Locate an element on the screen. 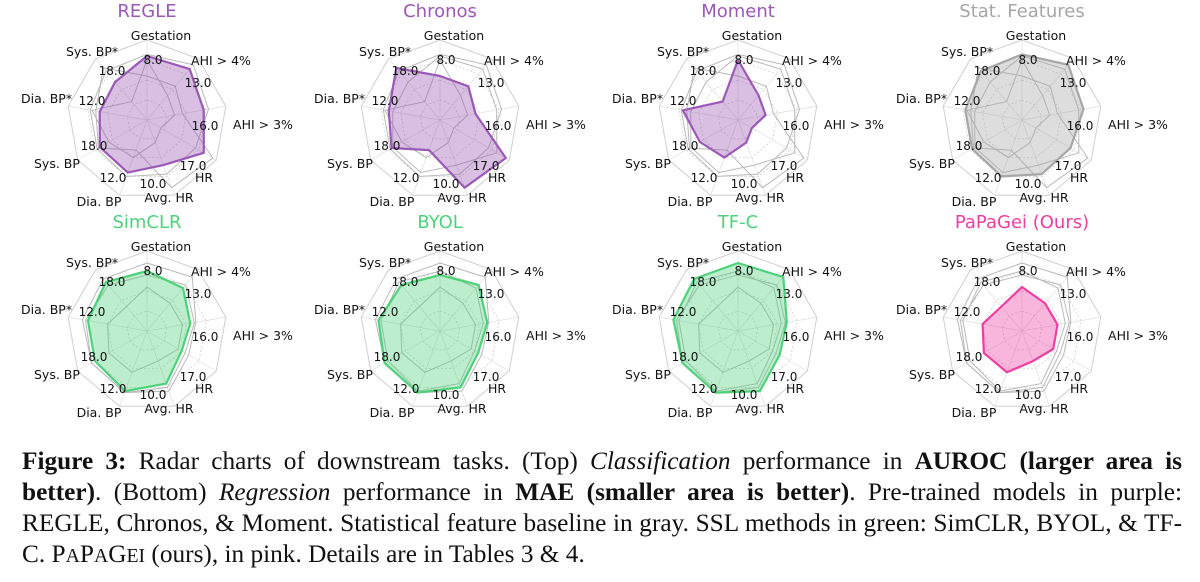  axis-label: Sys. BP* is located at coordinates (683, 262).